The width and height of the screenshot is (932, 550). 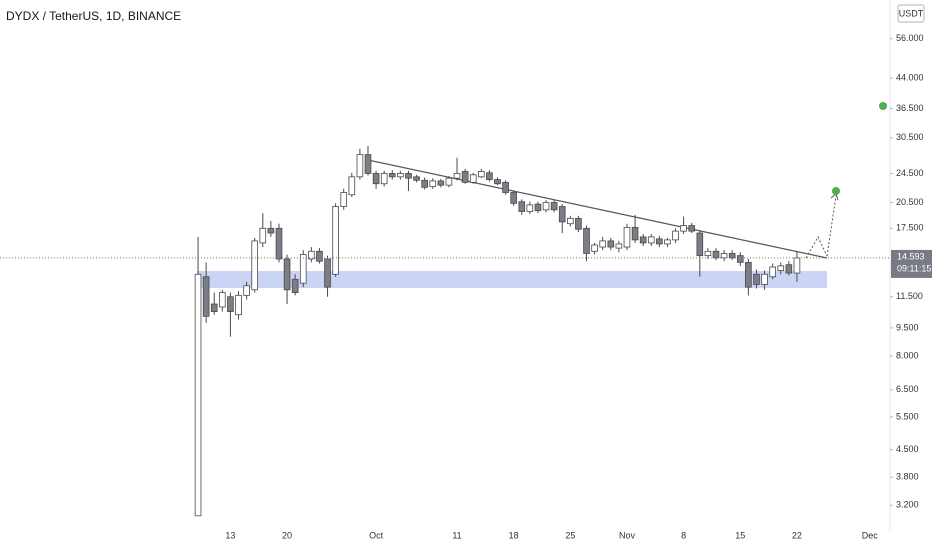 I want to click on y-tick-label: 24.500, so click(x=910, y=173).